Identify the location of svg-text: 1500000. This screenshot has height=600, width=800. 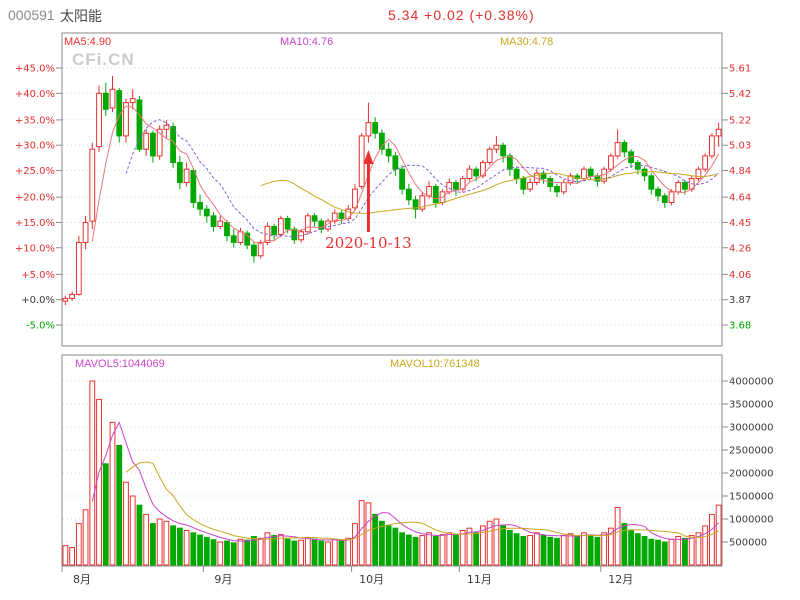
(751, 497).